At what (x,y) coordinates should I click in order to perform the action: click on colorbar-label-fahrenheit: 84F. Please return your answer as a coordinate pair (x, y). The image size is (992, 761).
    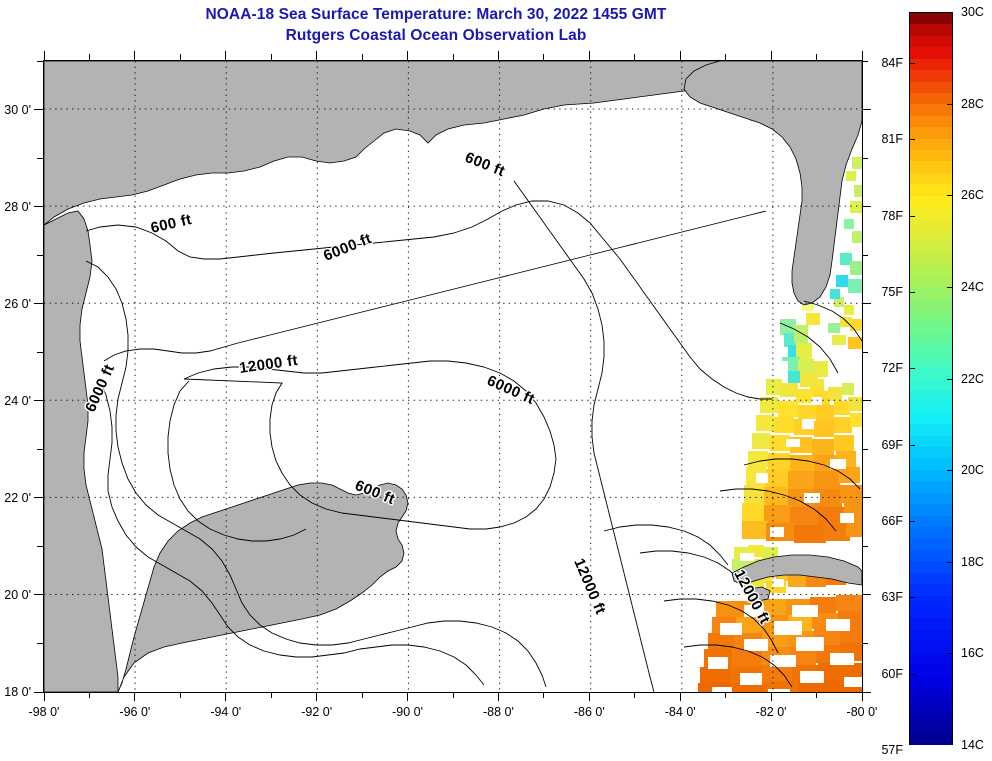
    Looking at the image, I should click on (892, 62).